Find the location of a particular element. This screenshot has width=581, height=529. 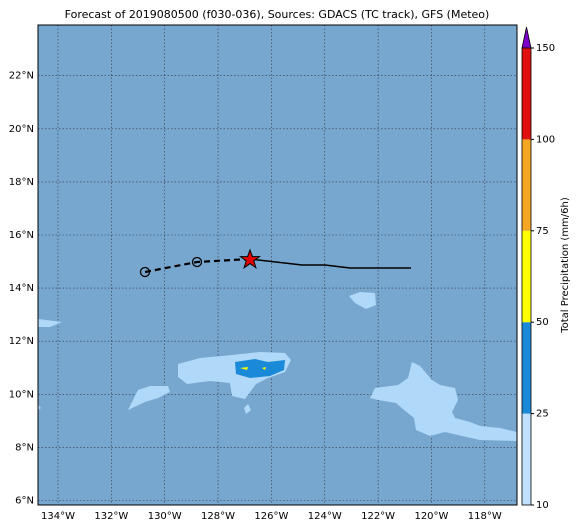

track-forecast-past is located at coordinates (197, 265).